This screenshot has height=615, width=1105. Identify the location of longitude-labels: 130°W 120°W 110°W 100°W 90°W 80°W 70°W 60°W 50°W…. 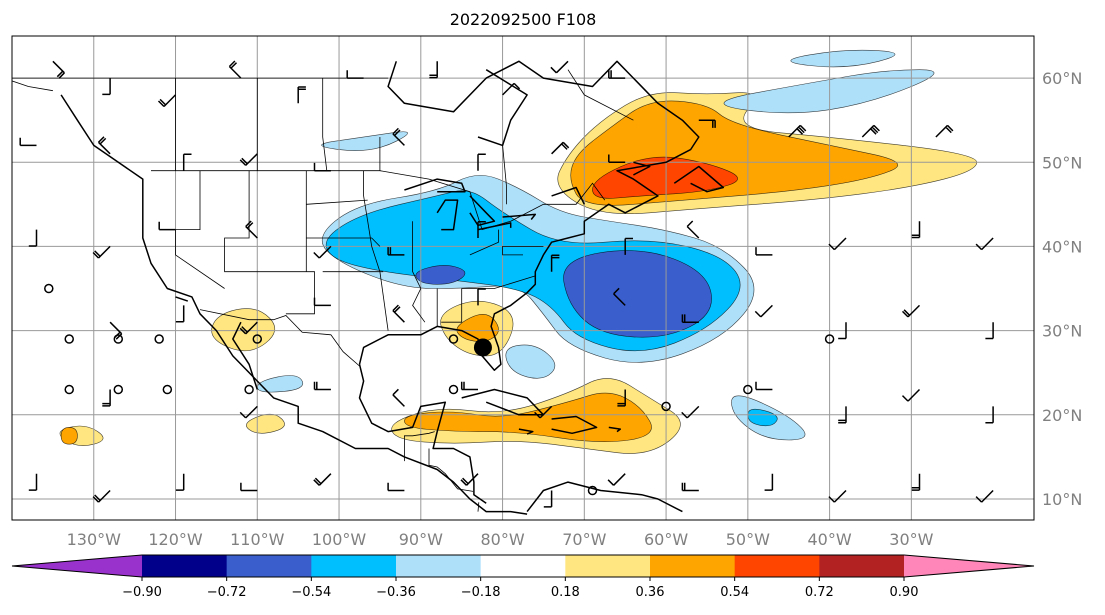
(500, 539).